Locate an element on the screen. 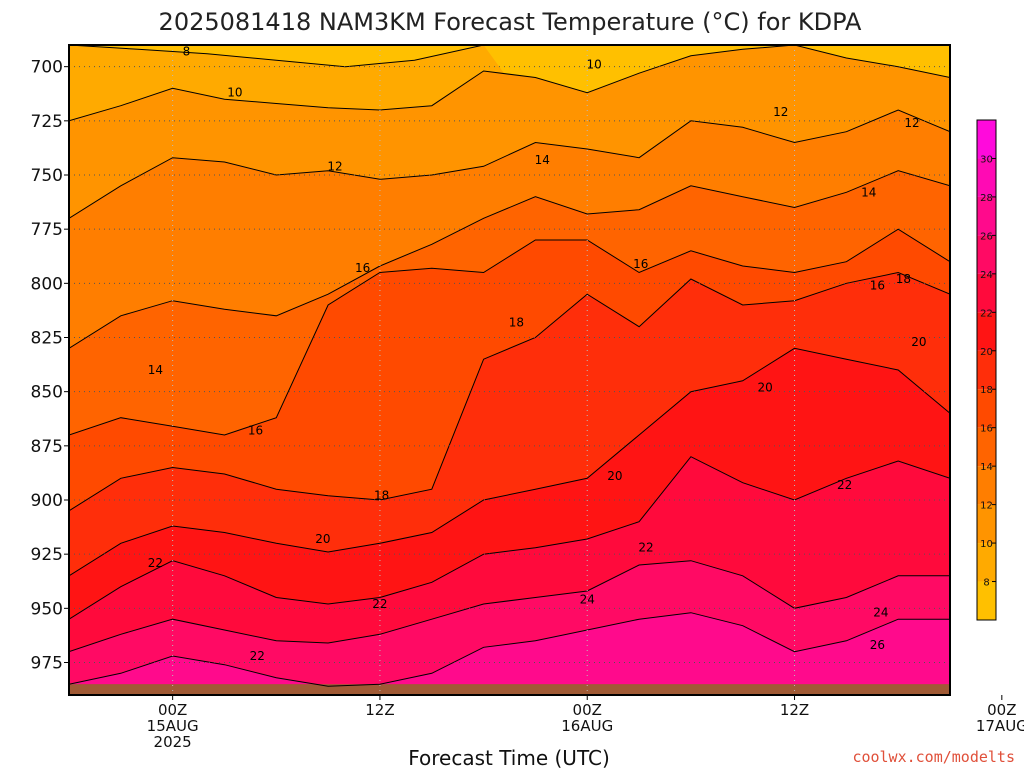  y-tick-label-950: 950 is located at coordinates (47, 609).